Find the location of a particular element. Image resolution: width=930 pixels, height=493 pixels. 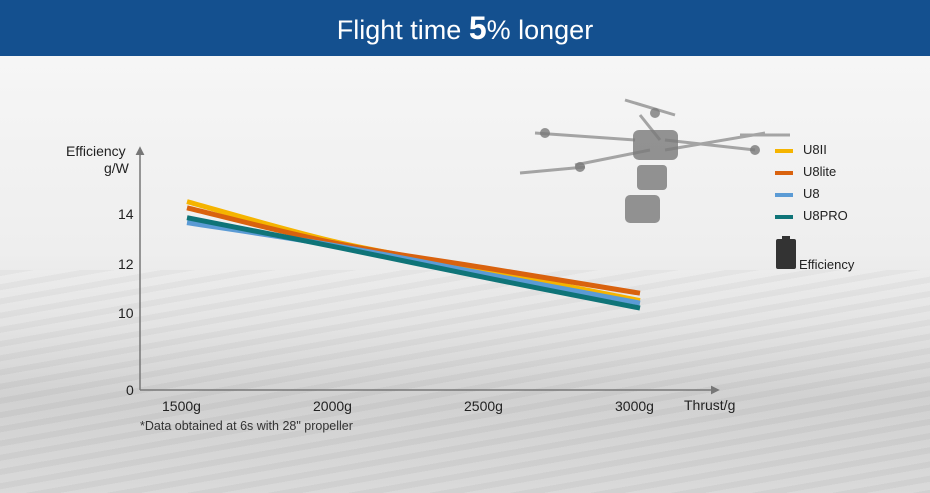

drone-photo is located at coordinates (654, 160).